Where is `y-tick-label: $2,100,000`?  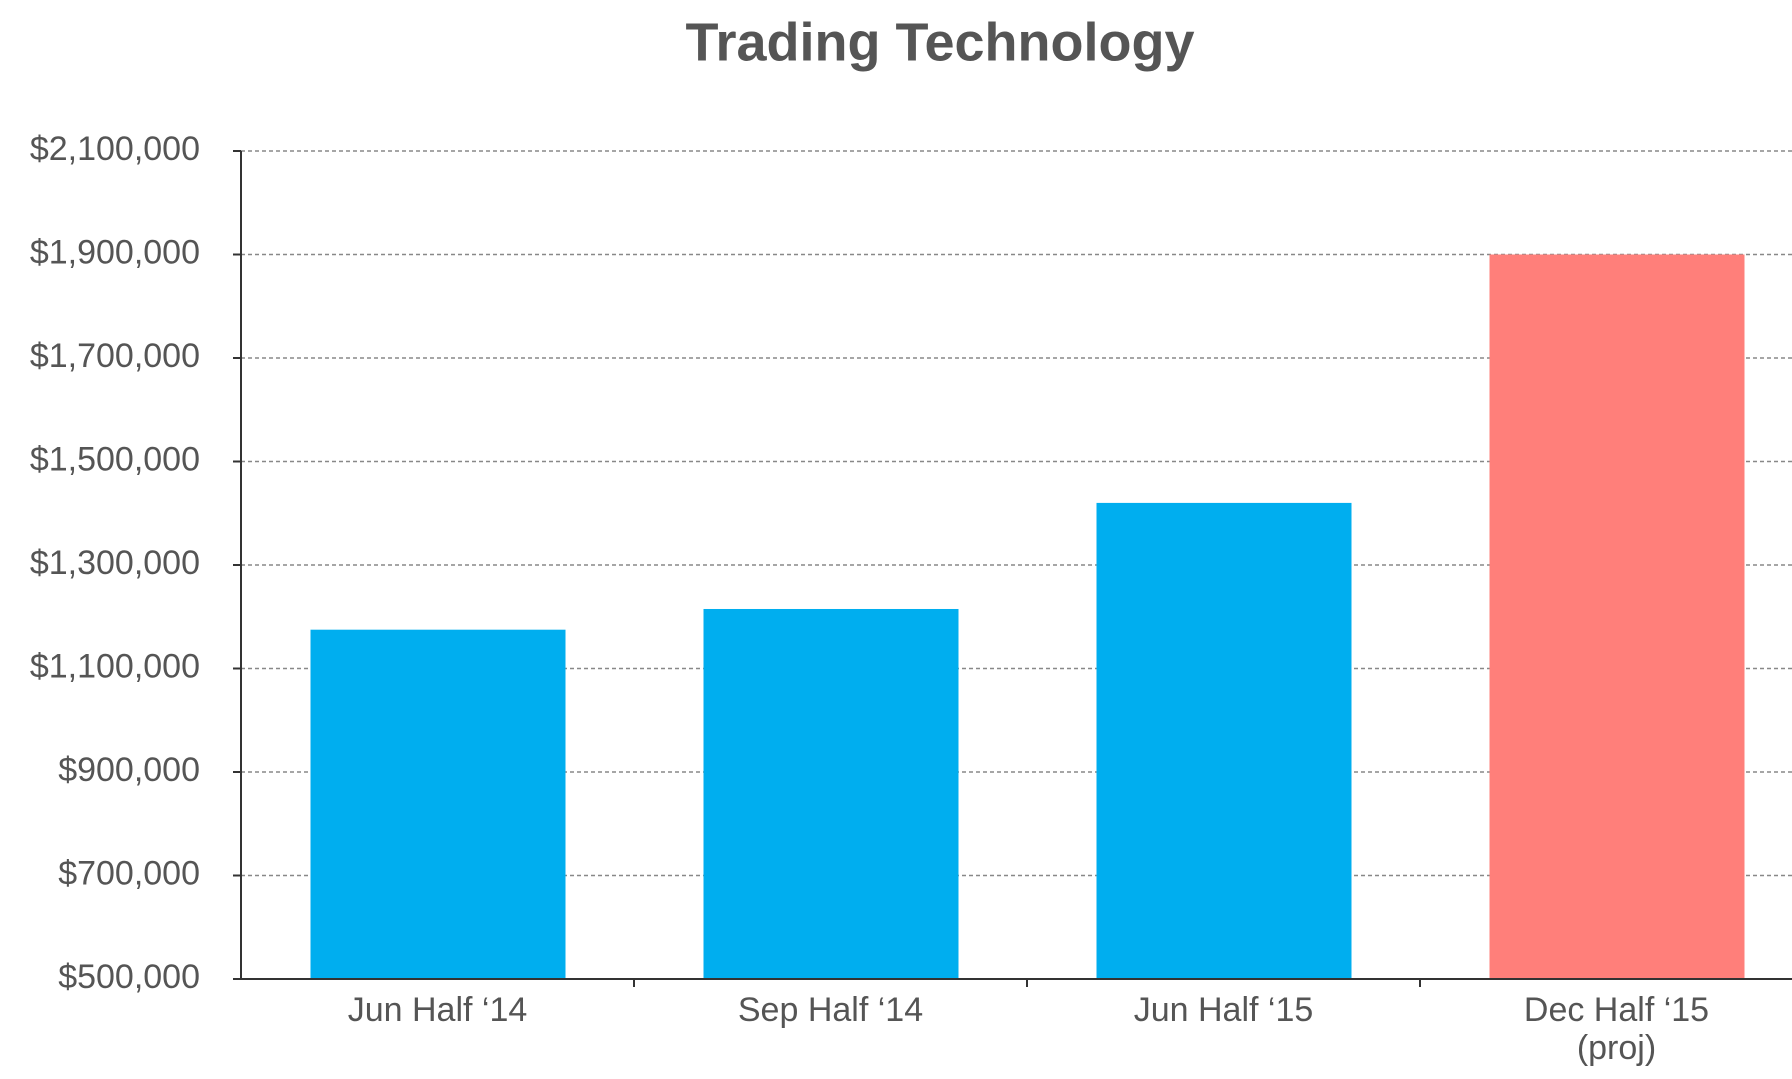 y-tick-label: $2,100,000 is located at coordinates (115, 149).